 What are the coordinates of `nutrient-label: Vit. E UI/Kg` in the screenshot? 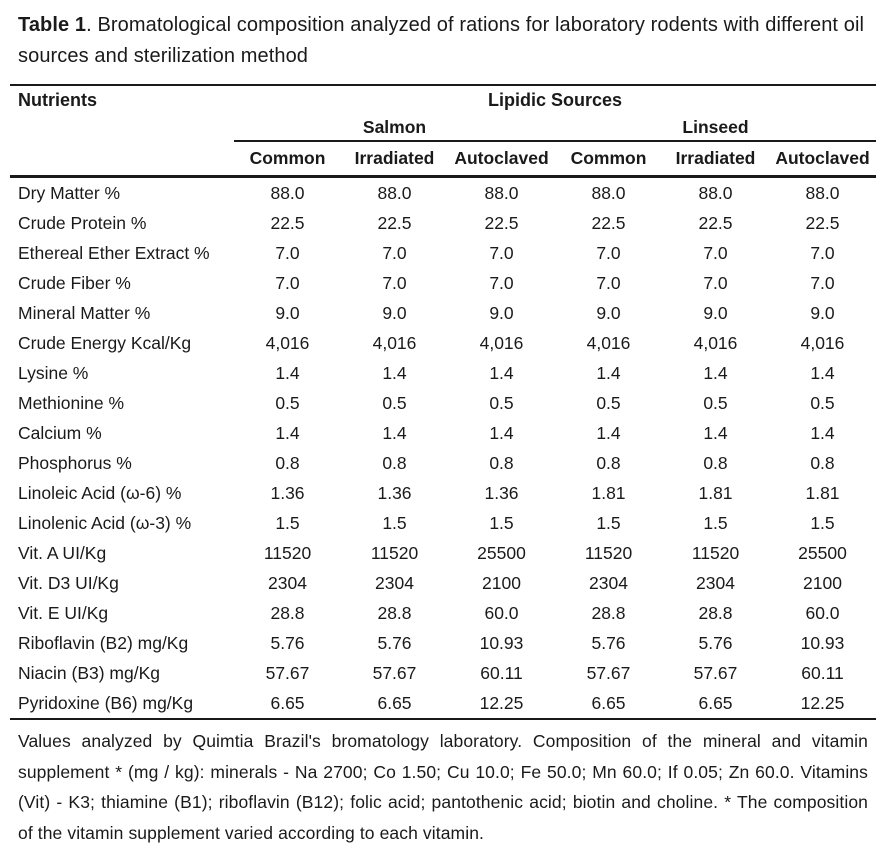 It's located at (63, 612).